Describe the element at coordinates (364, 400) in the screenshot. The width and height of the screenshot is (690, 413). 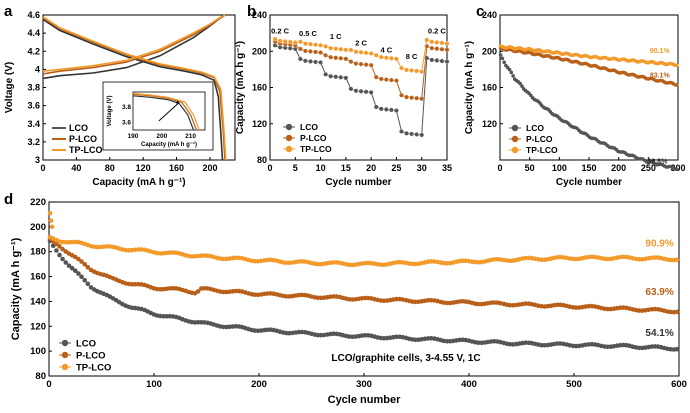
I see `x-axis-label: Cycle number` at that location.